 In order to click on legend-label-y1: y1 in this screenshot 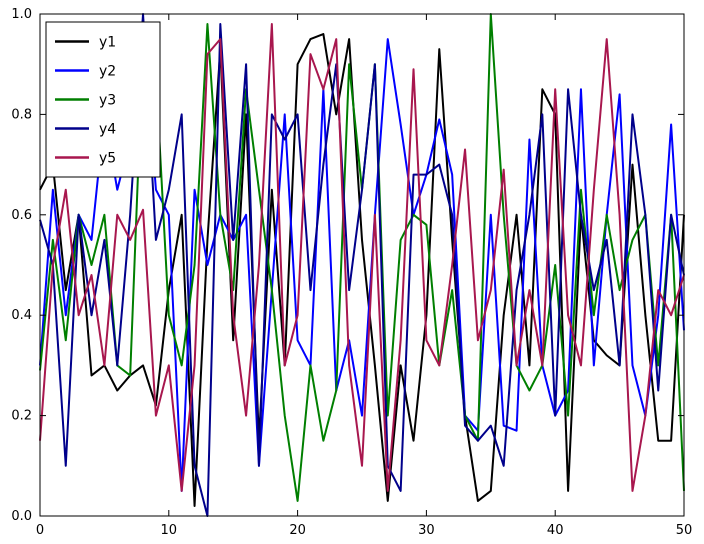, I will do `click(107, 43)`.